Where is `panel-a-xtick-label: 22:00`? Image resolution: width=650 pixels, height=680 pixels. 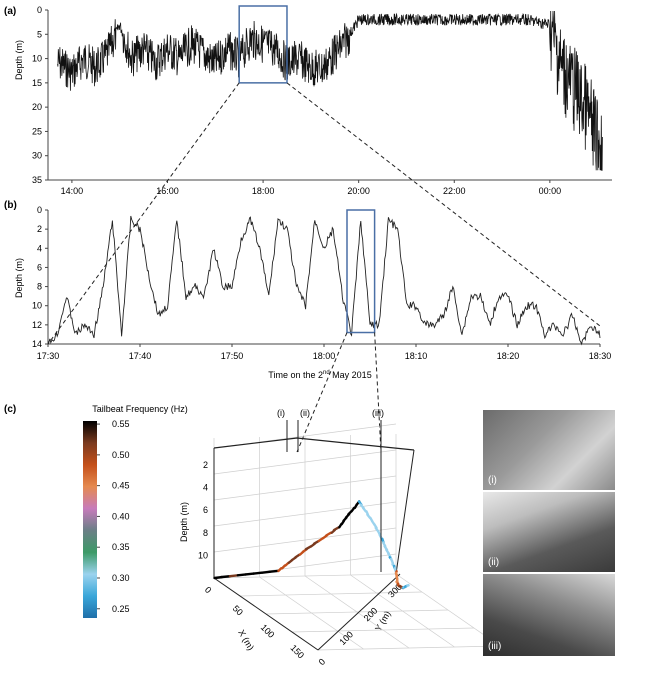 panel-a-xtick-label: 22:00 is located at coordinates (454, 191).